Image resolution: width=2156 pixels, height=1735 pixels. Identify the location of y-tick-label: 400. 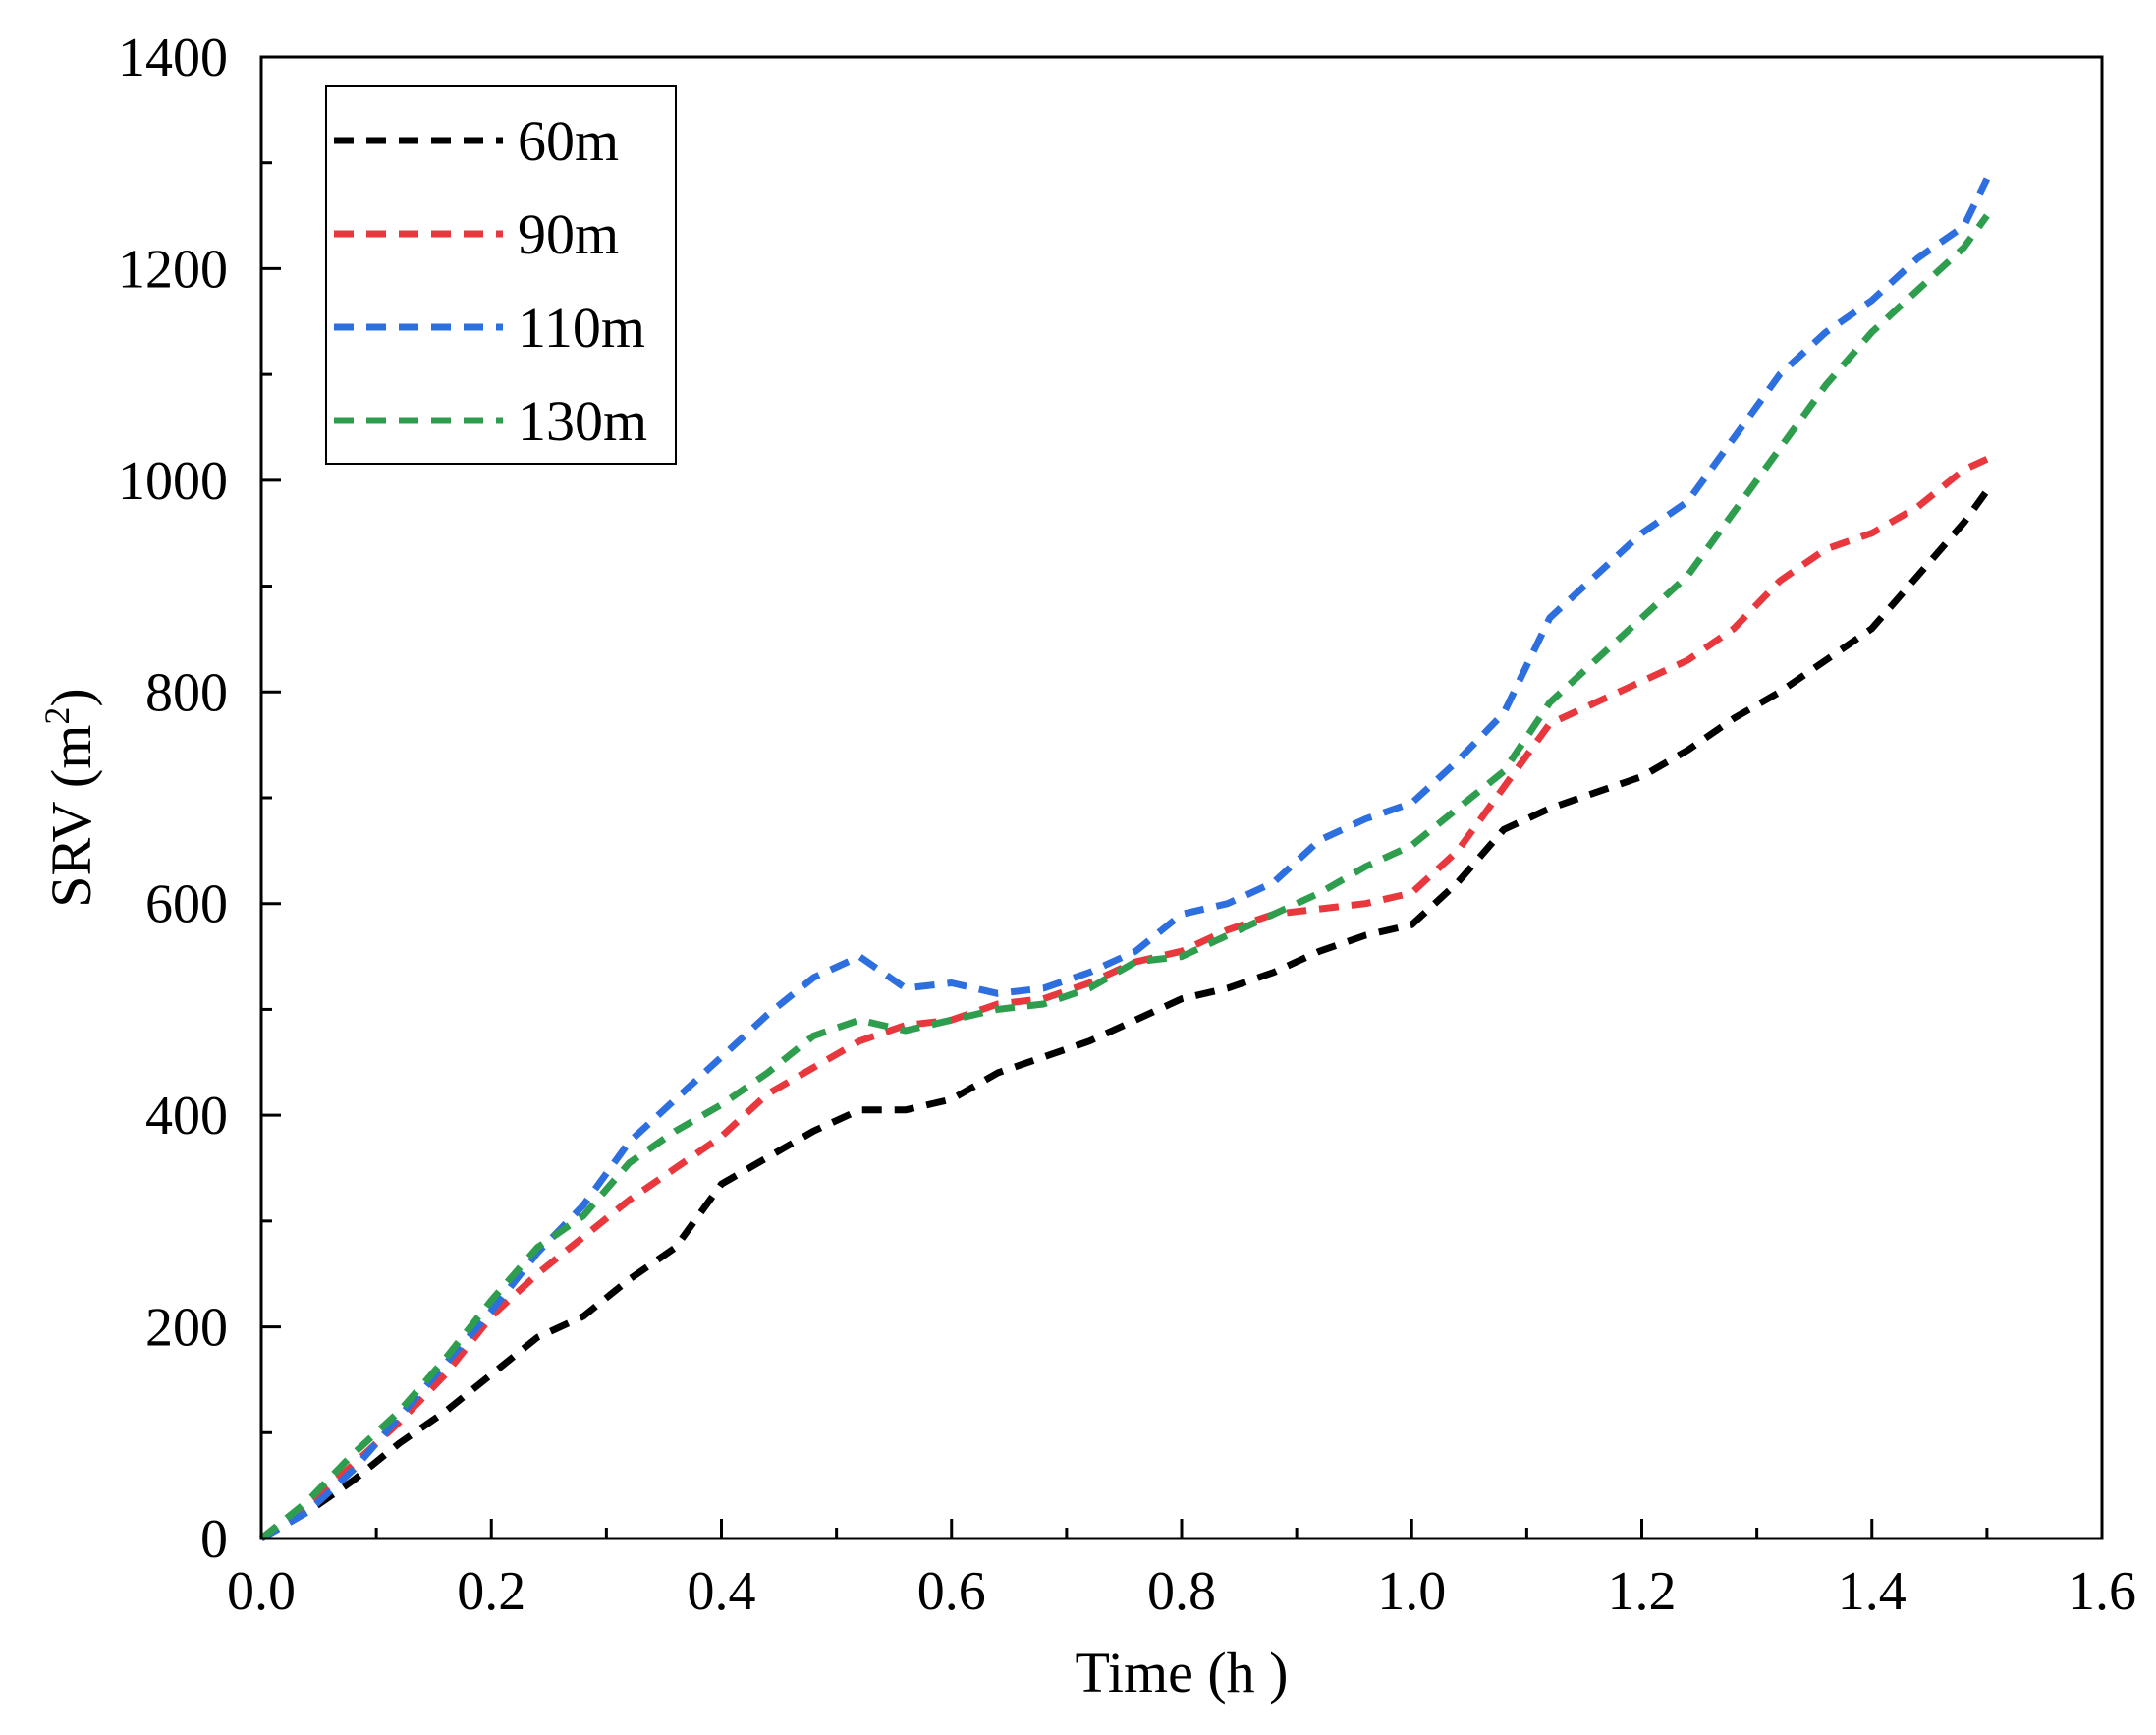
(187, 1116).